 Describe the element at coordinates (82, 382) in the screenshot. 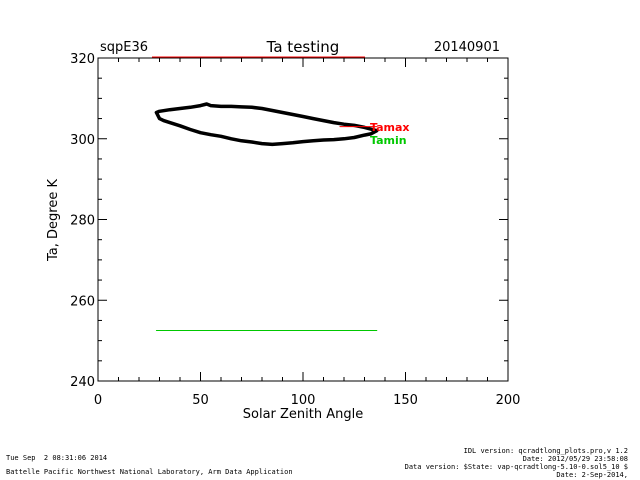

I see `y-tick-label: 240` at that location.